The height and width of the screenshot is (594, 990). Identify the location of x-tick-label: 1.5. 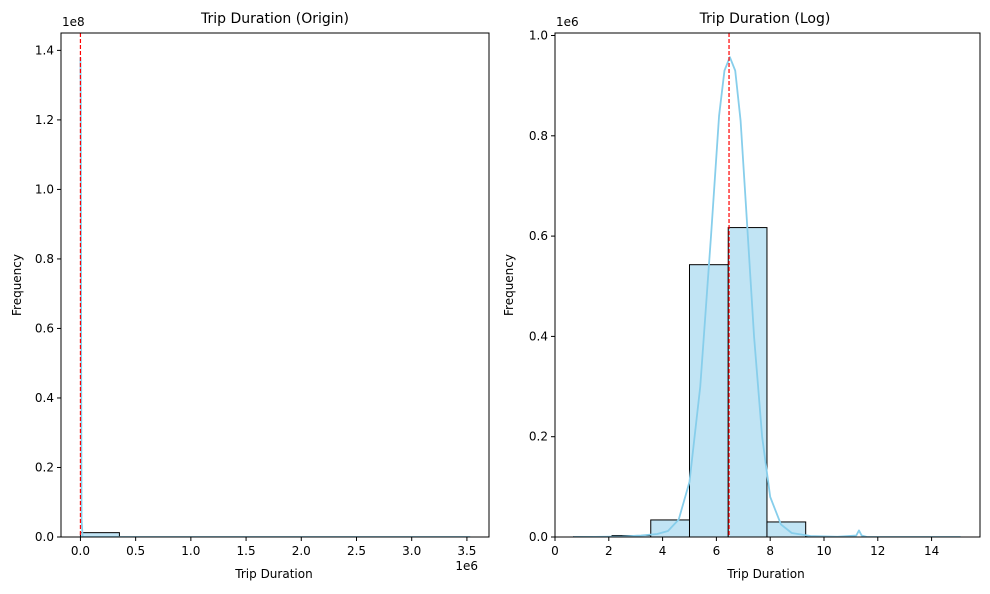
(246, 551).